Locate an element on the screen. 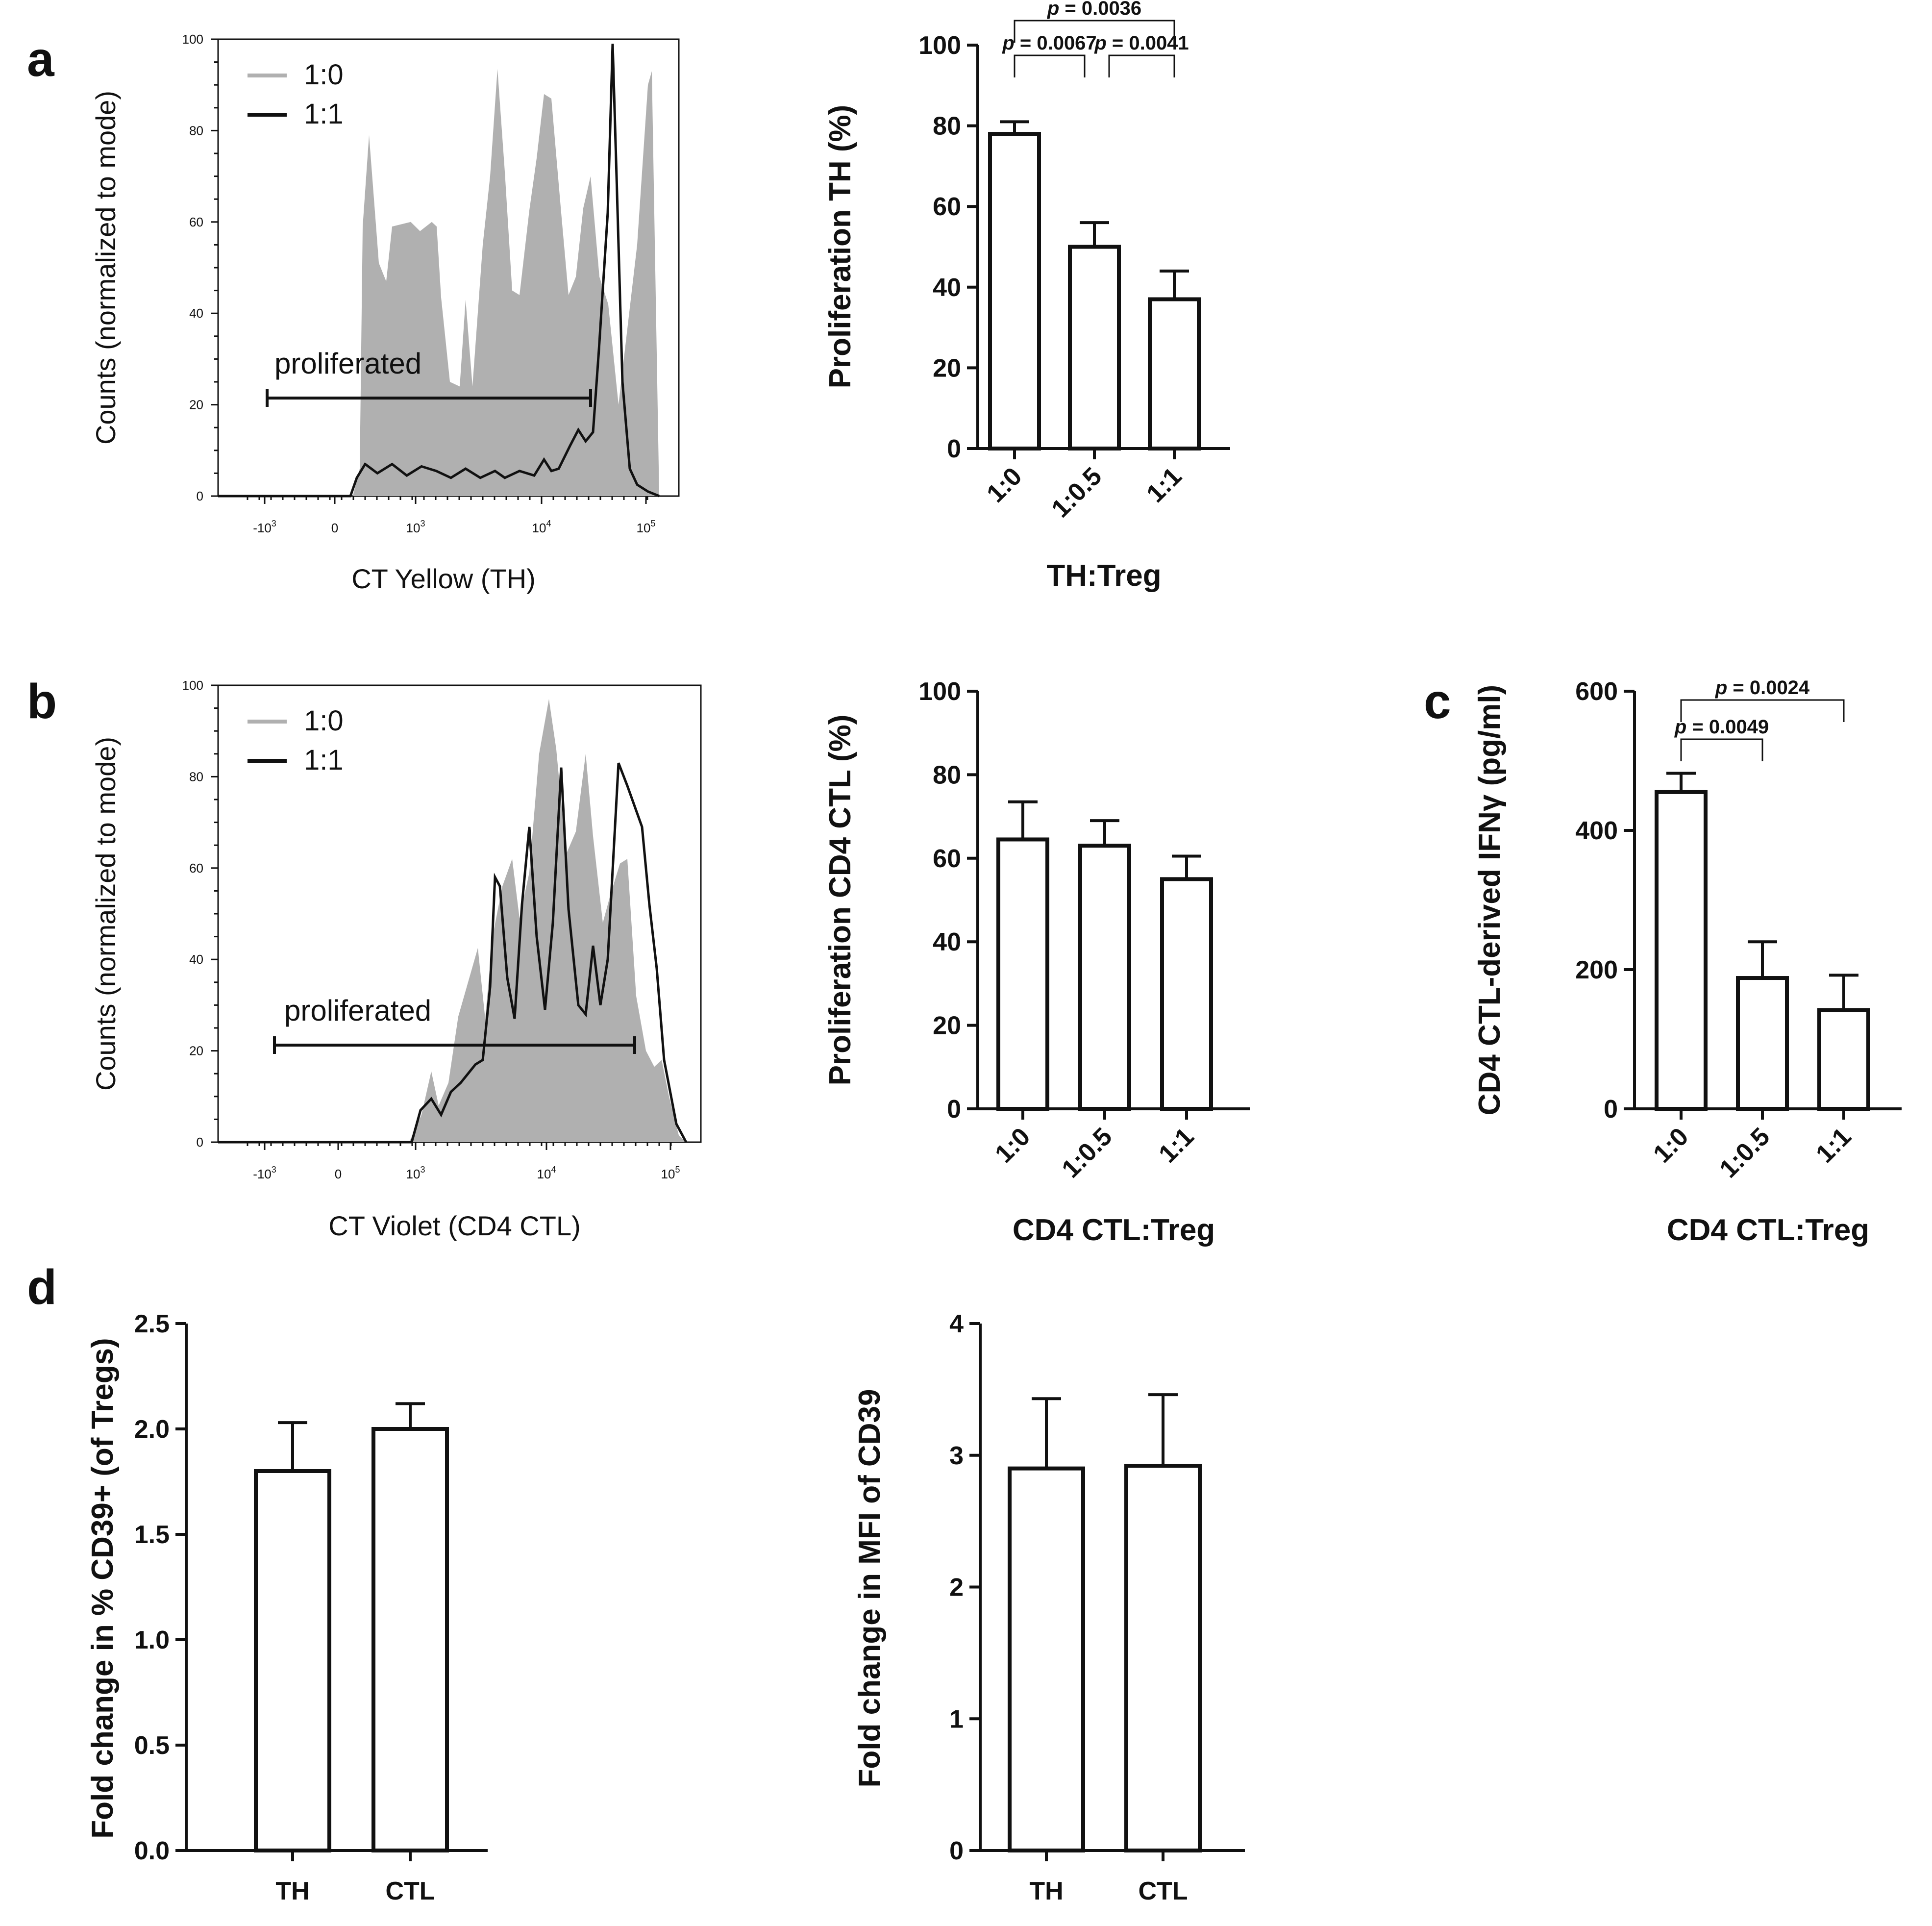 Image resolution: width=1932 pixels, height=1926 pixels. significance-label: p = 0.0036 is located at coordinates (1094, 9).